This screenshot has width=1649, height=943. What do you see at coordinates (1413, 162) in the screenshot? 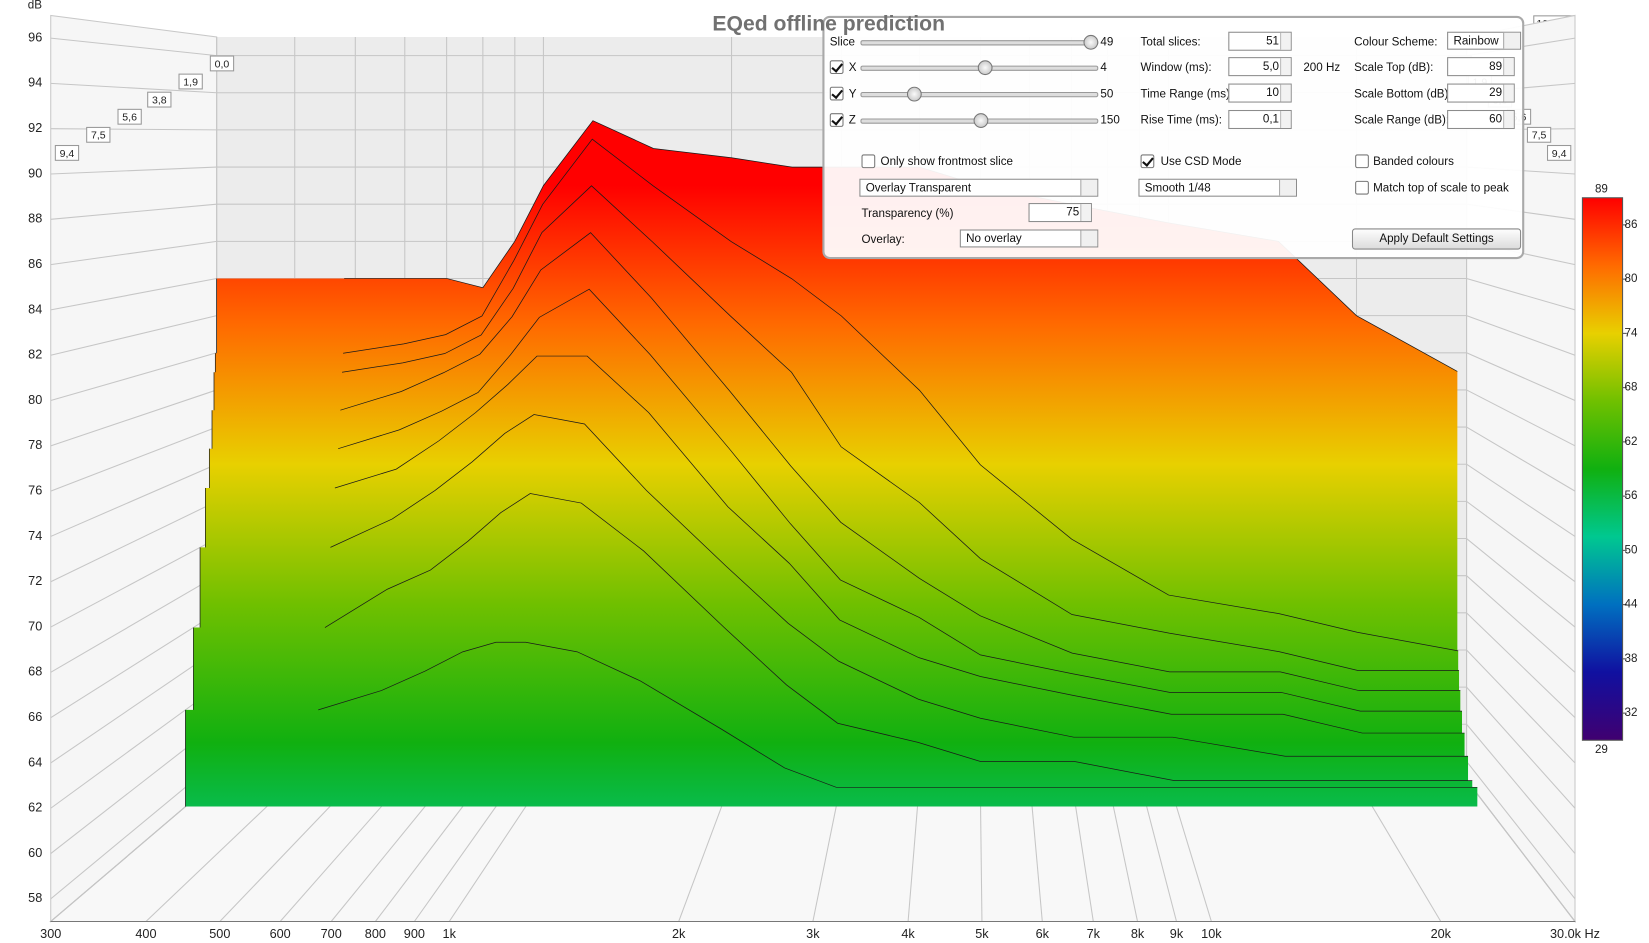
I see `checkbox-label: Banded colours` at bounding box center [1413, 162].